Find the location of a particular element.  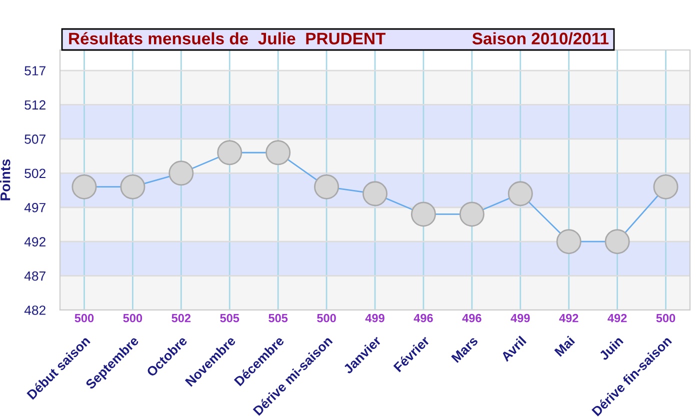

y-axis-title: Points is located at coordinates (5, 179).